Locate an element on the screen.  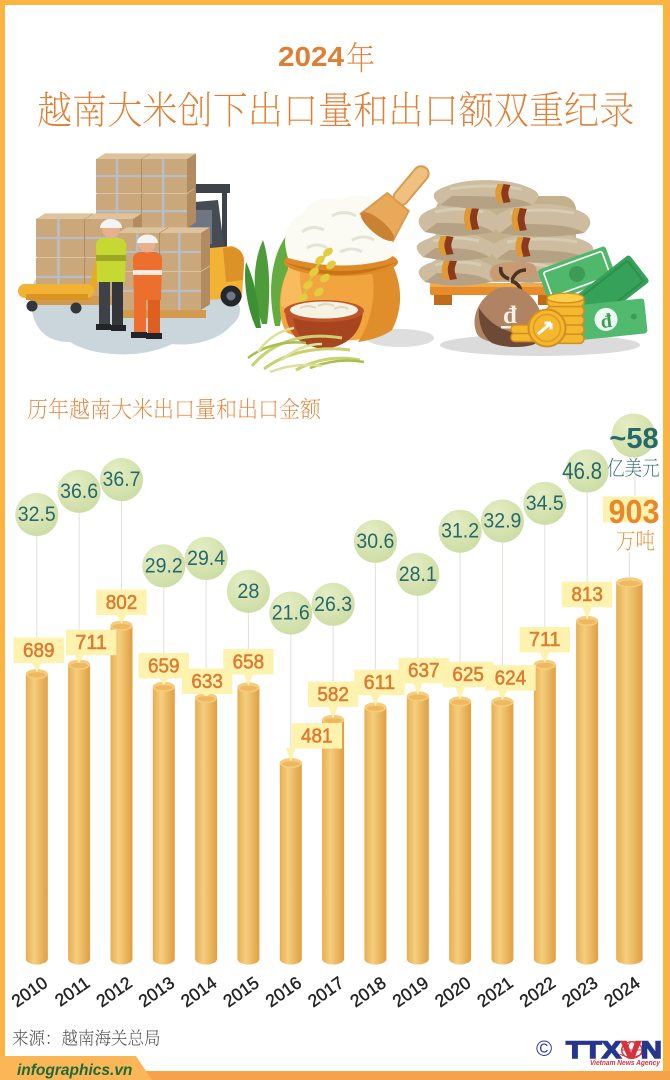
svg-text: 32.9 is located at coordinates (502, 521).